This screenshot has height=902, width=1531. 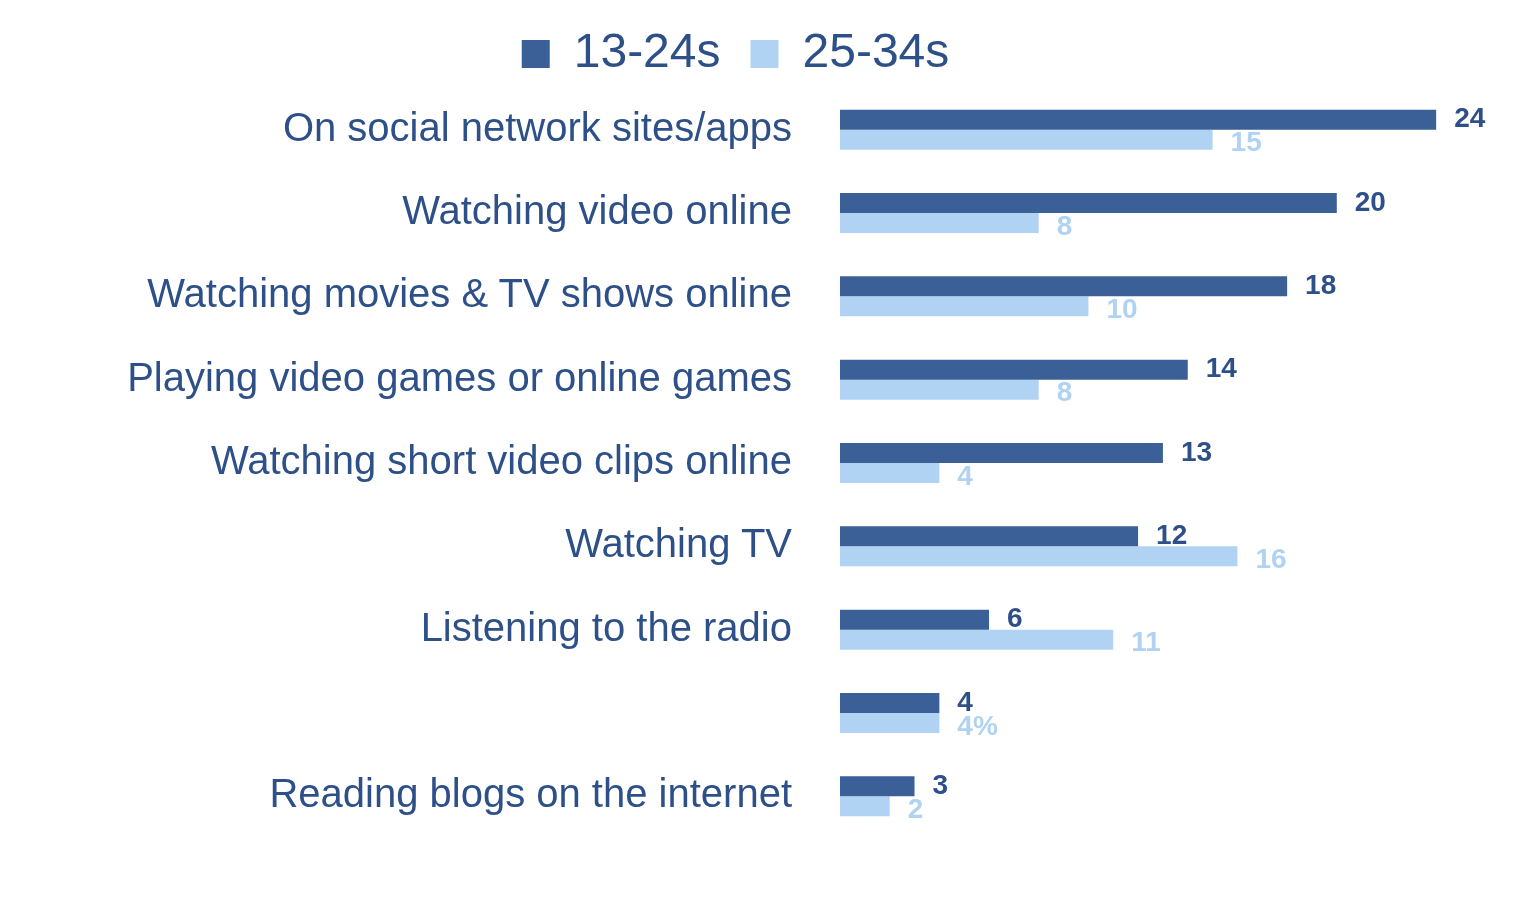 What do you see at coordinates (1221, 368) in the screenshot?
I see `data-label: 14` at bounding box center [1221, 368].